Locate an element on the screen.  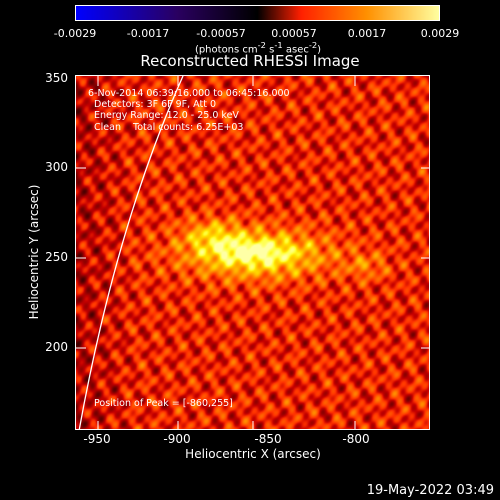
x-tick-label: -900 is located at coordinates (177, 439).